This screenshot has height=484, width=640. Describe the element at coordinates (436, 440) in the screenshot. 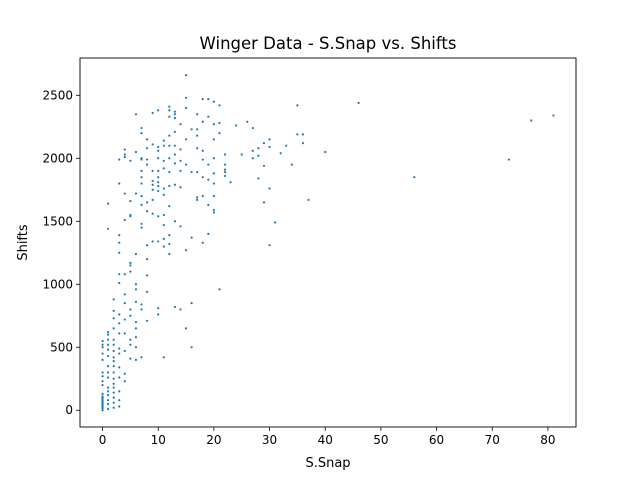

I see `x-tick-label: 60` at that location.